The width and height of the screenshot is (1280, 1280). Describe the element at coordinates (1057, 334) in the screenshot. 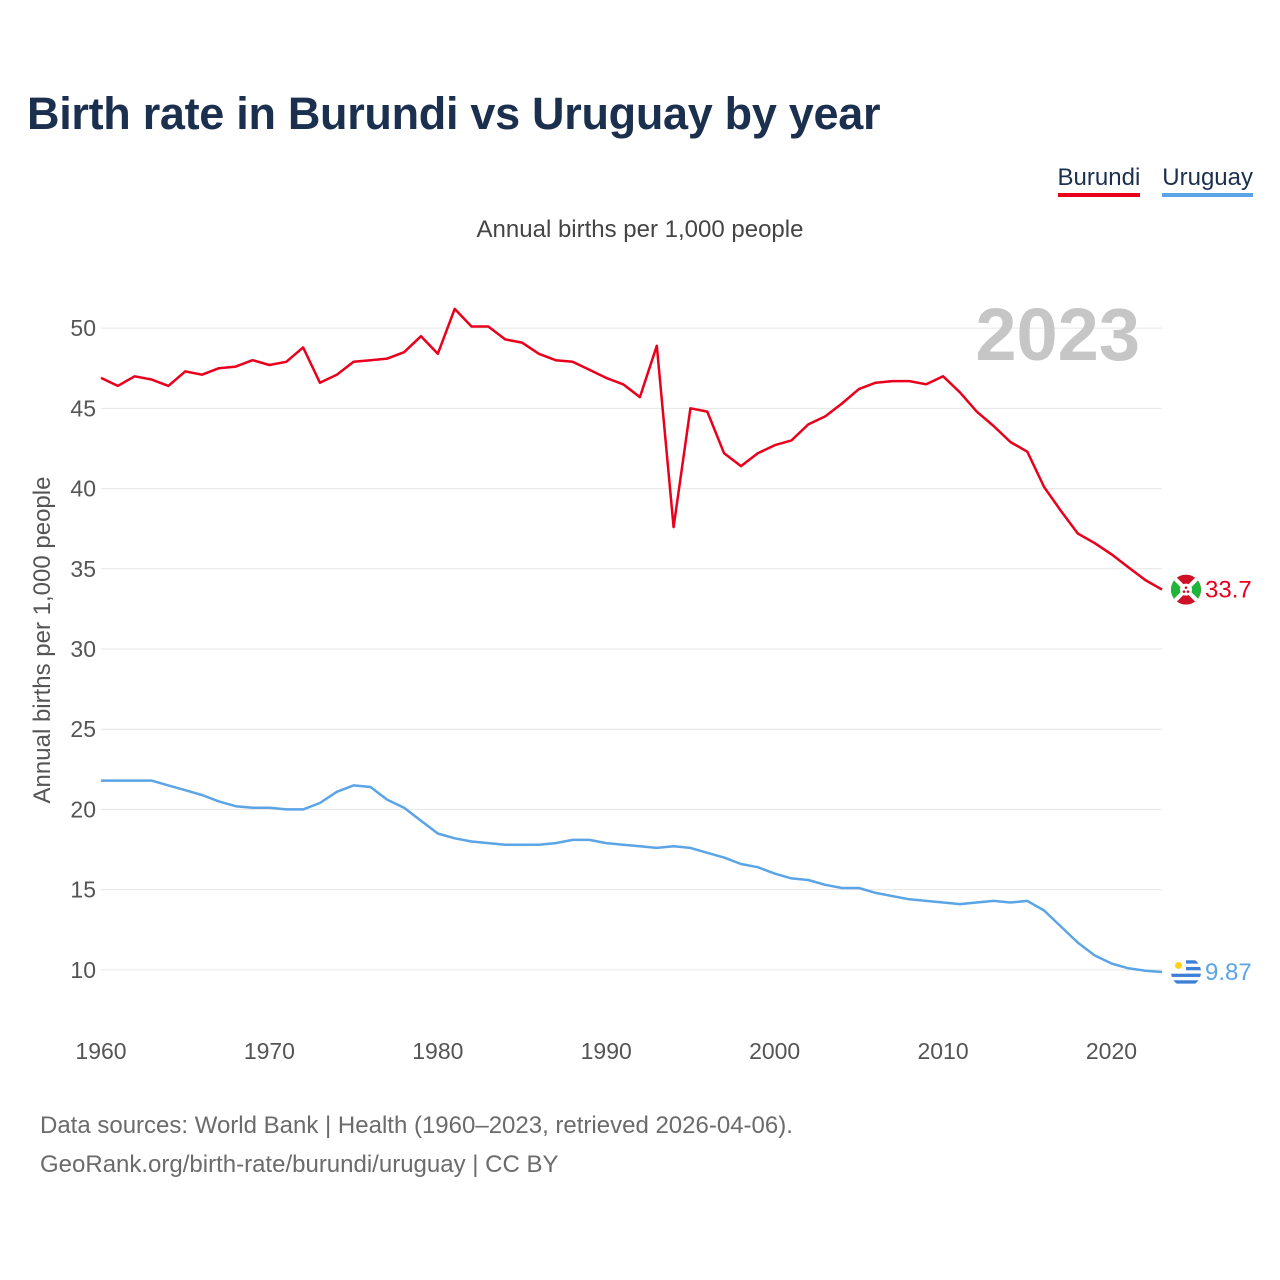

I see `year-overlay: 2023` at that location.